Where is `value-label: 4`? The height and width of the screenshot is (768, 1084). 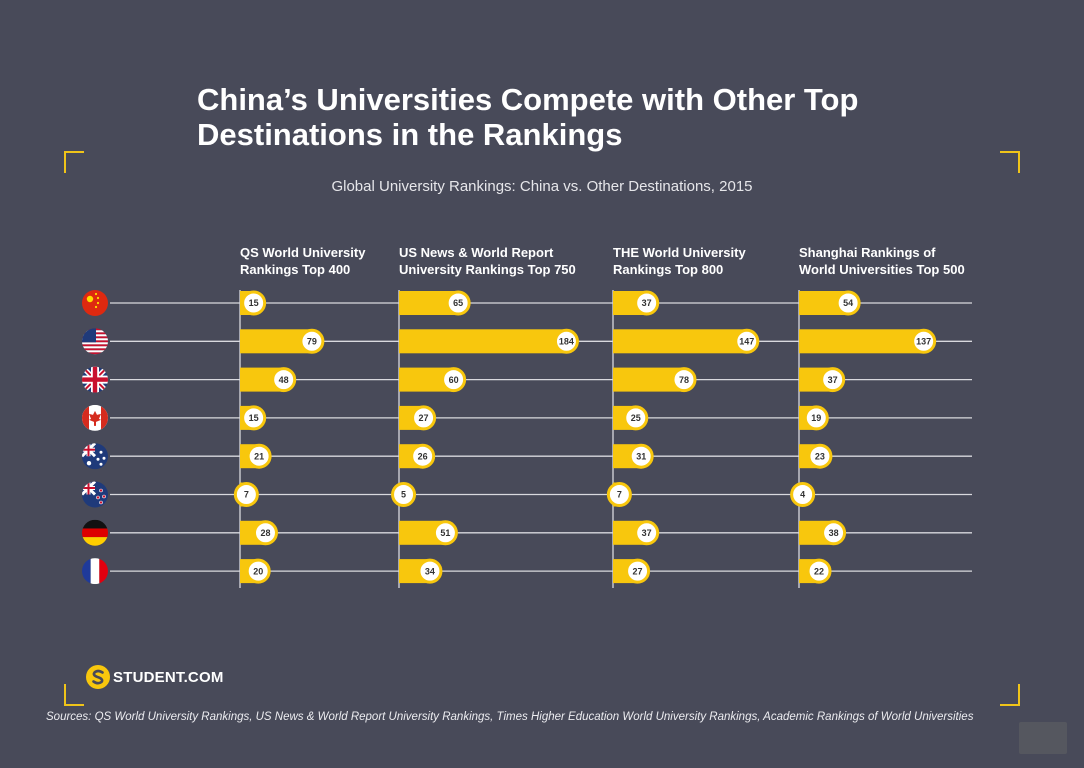 value-label: 4 is located at coordinates (802, 495).